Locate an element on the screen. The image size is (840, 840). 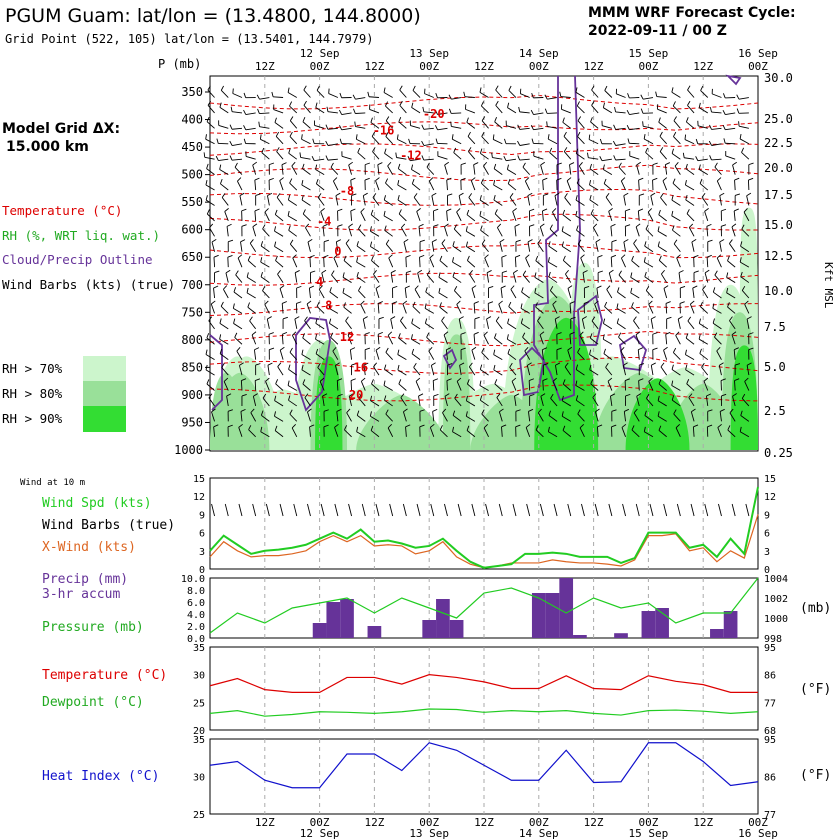
date-label-bottom: 12 Sep is located at coordinates (320, 833).